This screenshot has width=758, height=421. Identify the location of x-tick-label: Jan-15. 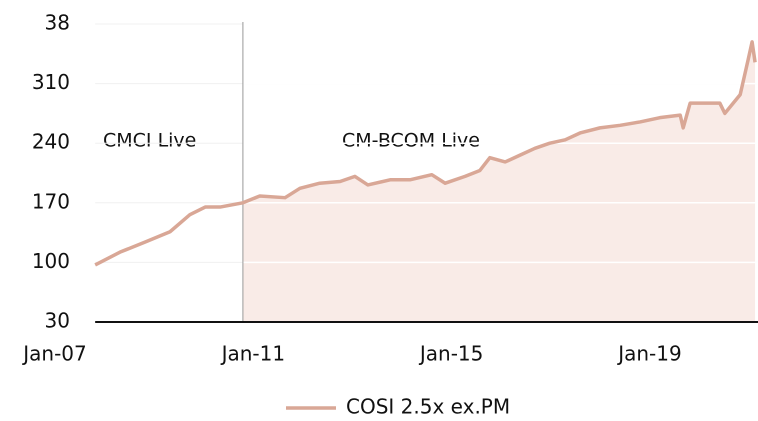
(451, 354).